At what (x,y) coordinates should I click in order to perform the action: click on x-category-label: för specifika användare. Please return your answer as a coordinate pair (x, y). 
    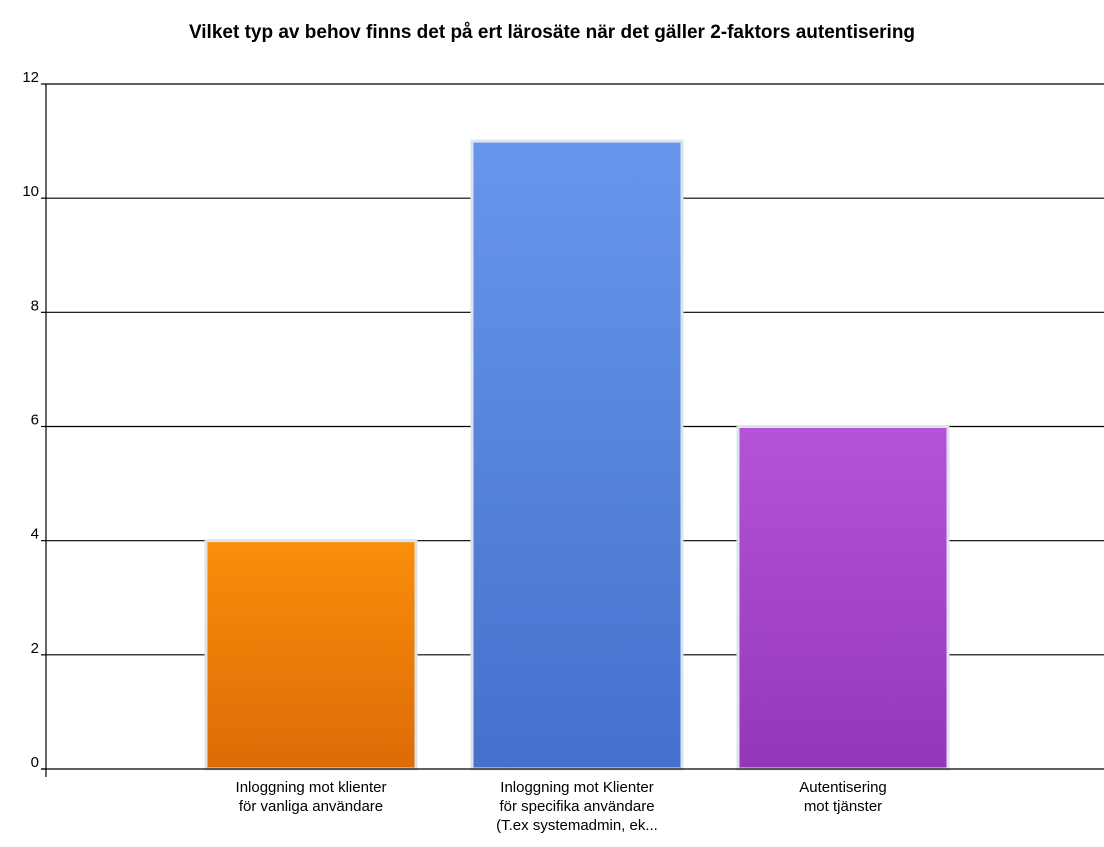
    Looking at the image, I should click on (576, 806).